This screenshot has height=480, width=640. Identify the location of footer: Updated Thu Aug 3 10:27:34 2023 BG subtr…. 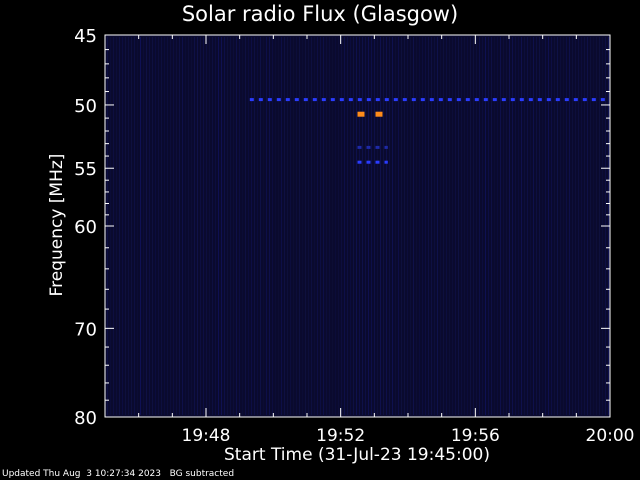
(118, 474).